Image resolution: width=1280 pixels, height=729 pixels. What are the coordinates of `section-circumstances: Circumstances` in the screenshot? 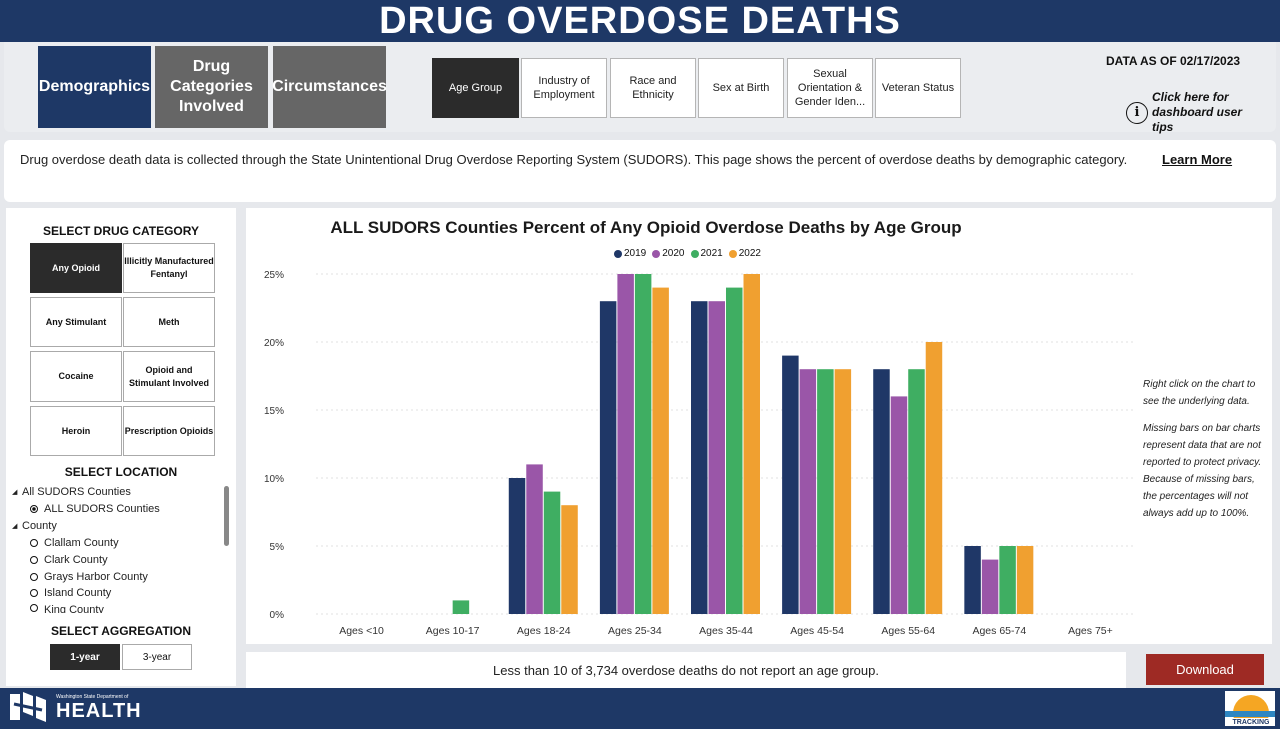 It's located at (329, 87).